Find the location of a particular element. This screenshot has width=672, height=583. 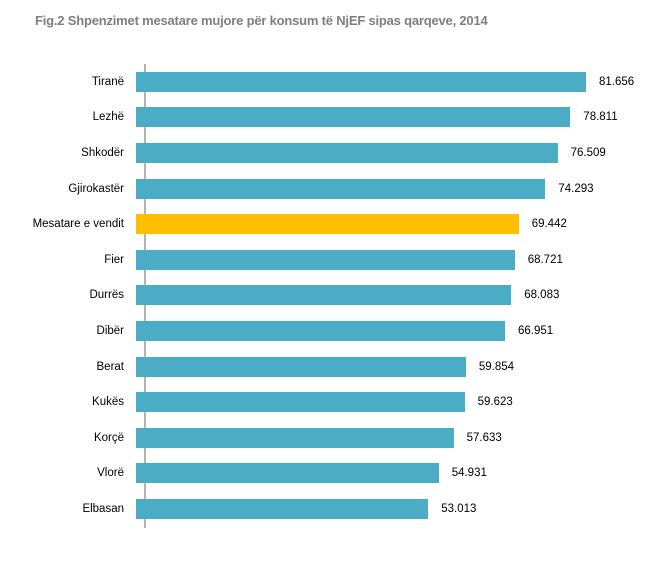

value-label: 59.854 is located at coordinates (496, 366).